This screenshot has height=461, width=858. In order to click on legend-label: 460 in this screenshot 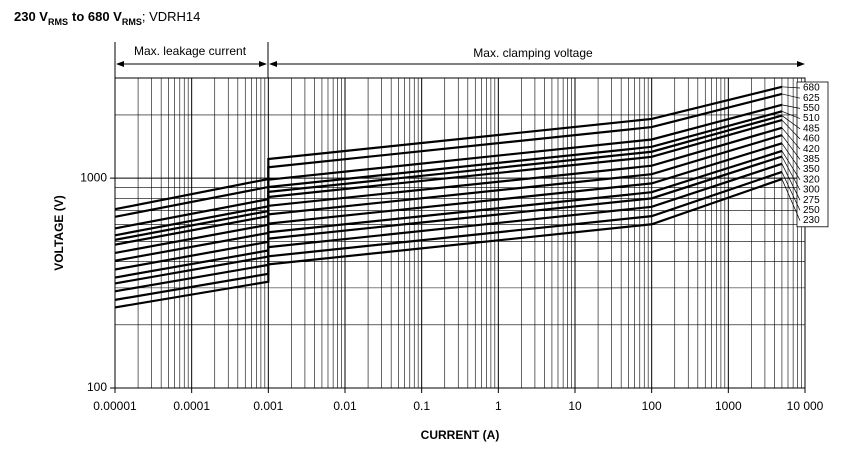, I will do `click(811, 139)`.